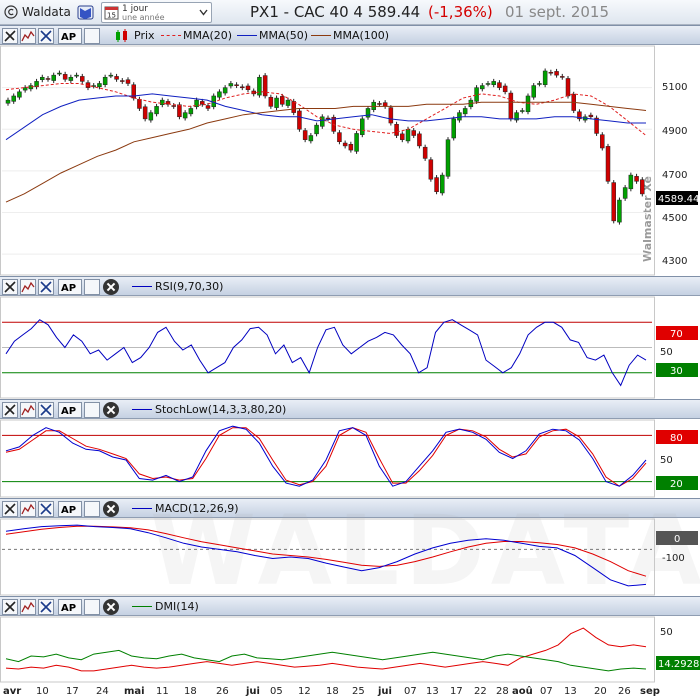  Describe the element at coordinates (144, 35) in the screenshot. I see `legend-price: Prix` at that location.